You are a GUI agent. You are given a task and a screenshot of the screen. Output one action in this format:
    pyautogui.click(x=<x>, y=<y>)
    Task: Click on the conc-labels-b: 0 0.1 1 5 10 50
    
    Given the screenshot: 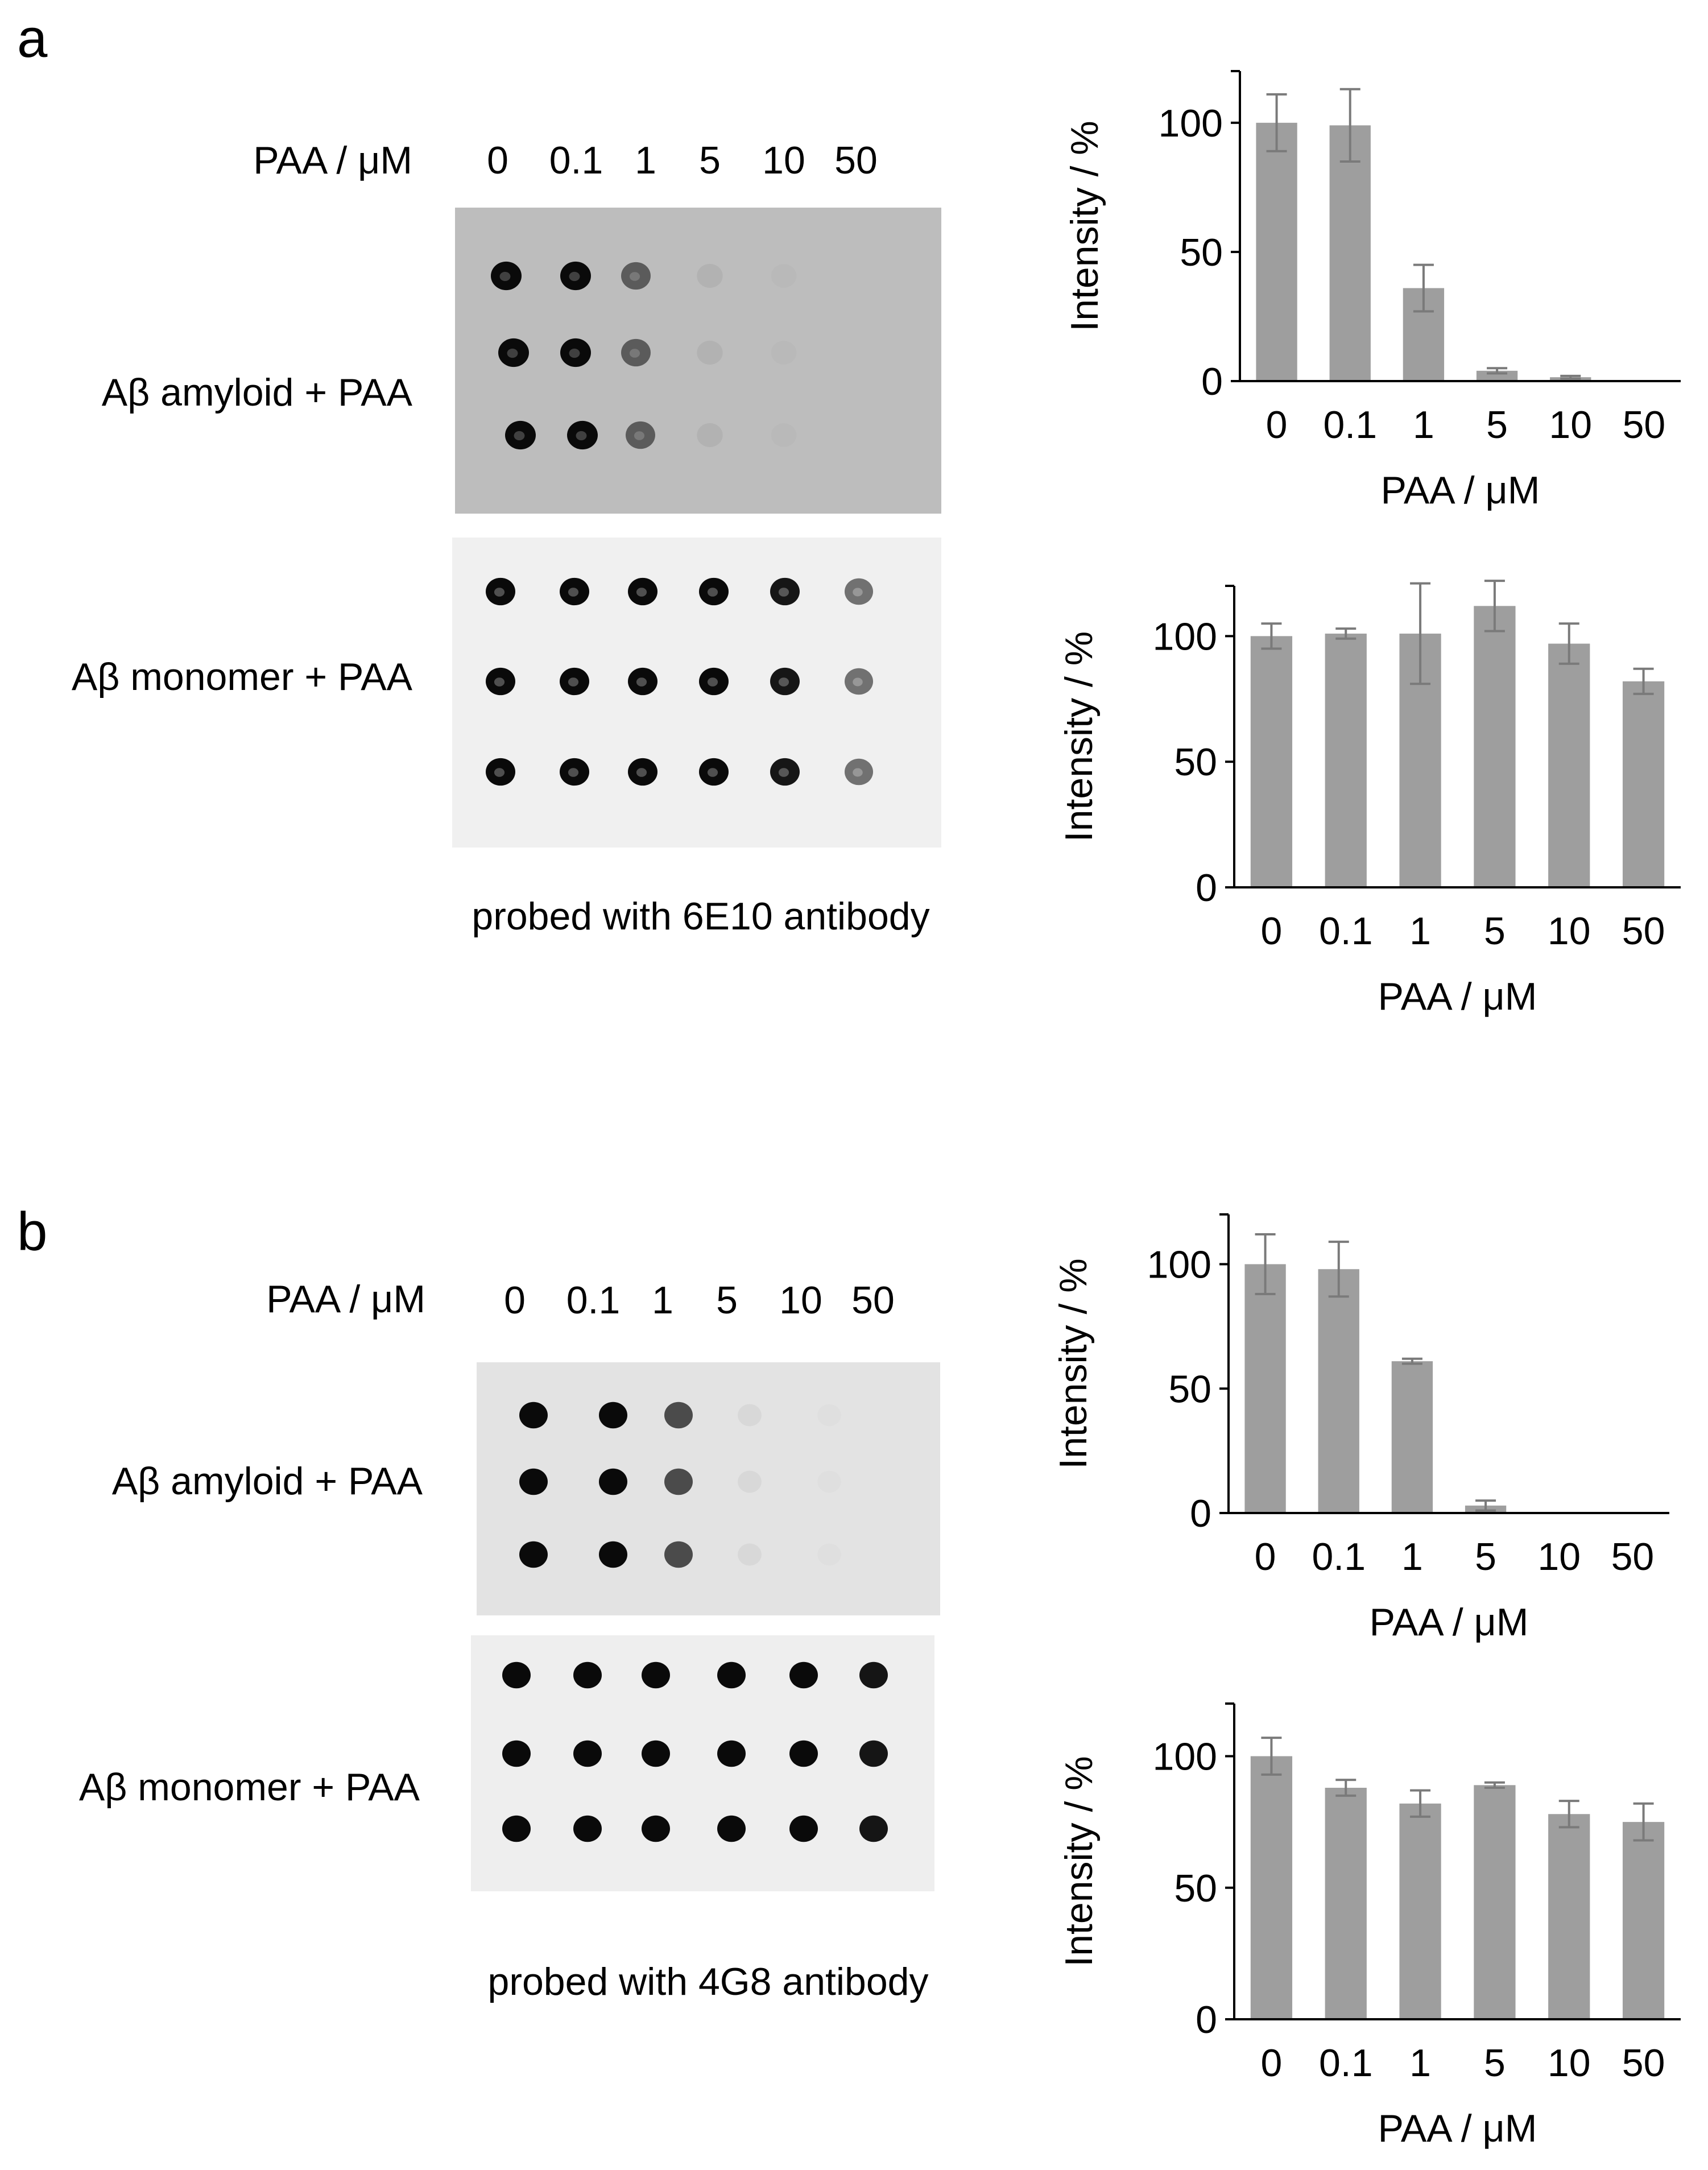 What is the action you would take?
    pyautogui.click(x=716, y=1304)
    